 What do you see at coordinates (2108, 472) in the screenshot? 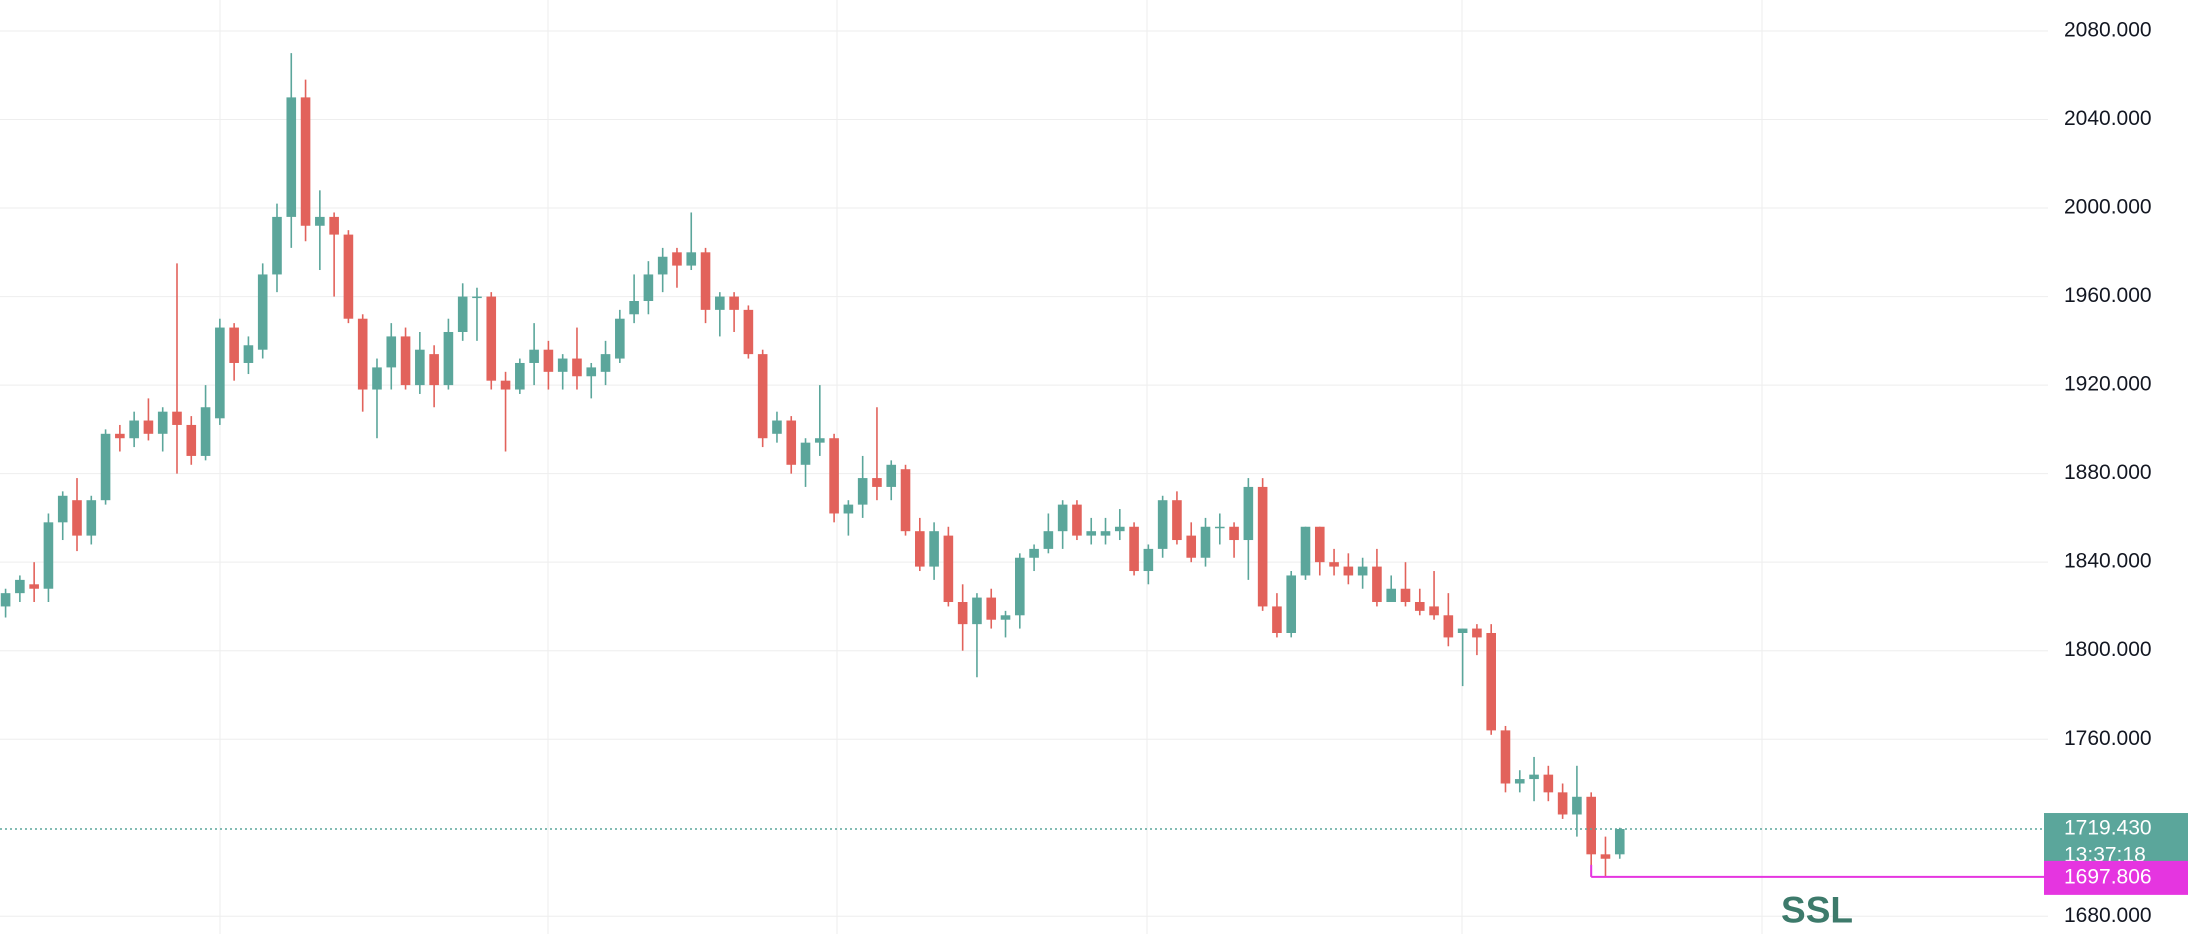
I see `y-tick-label: 1880.000` at bounding box center [2108, 472].